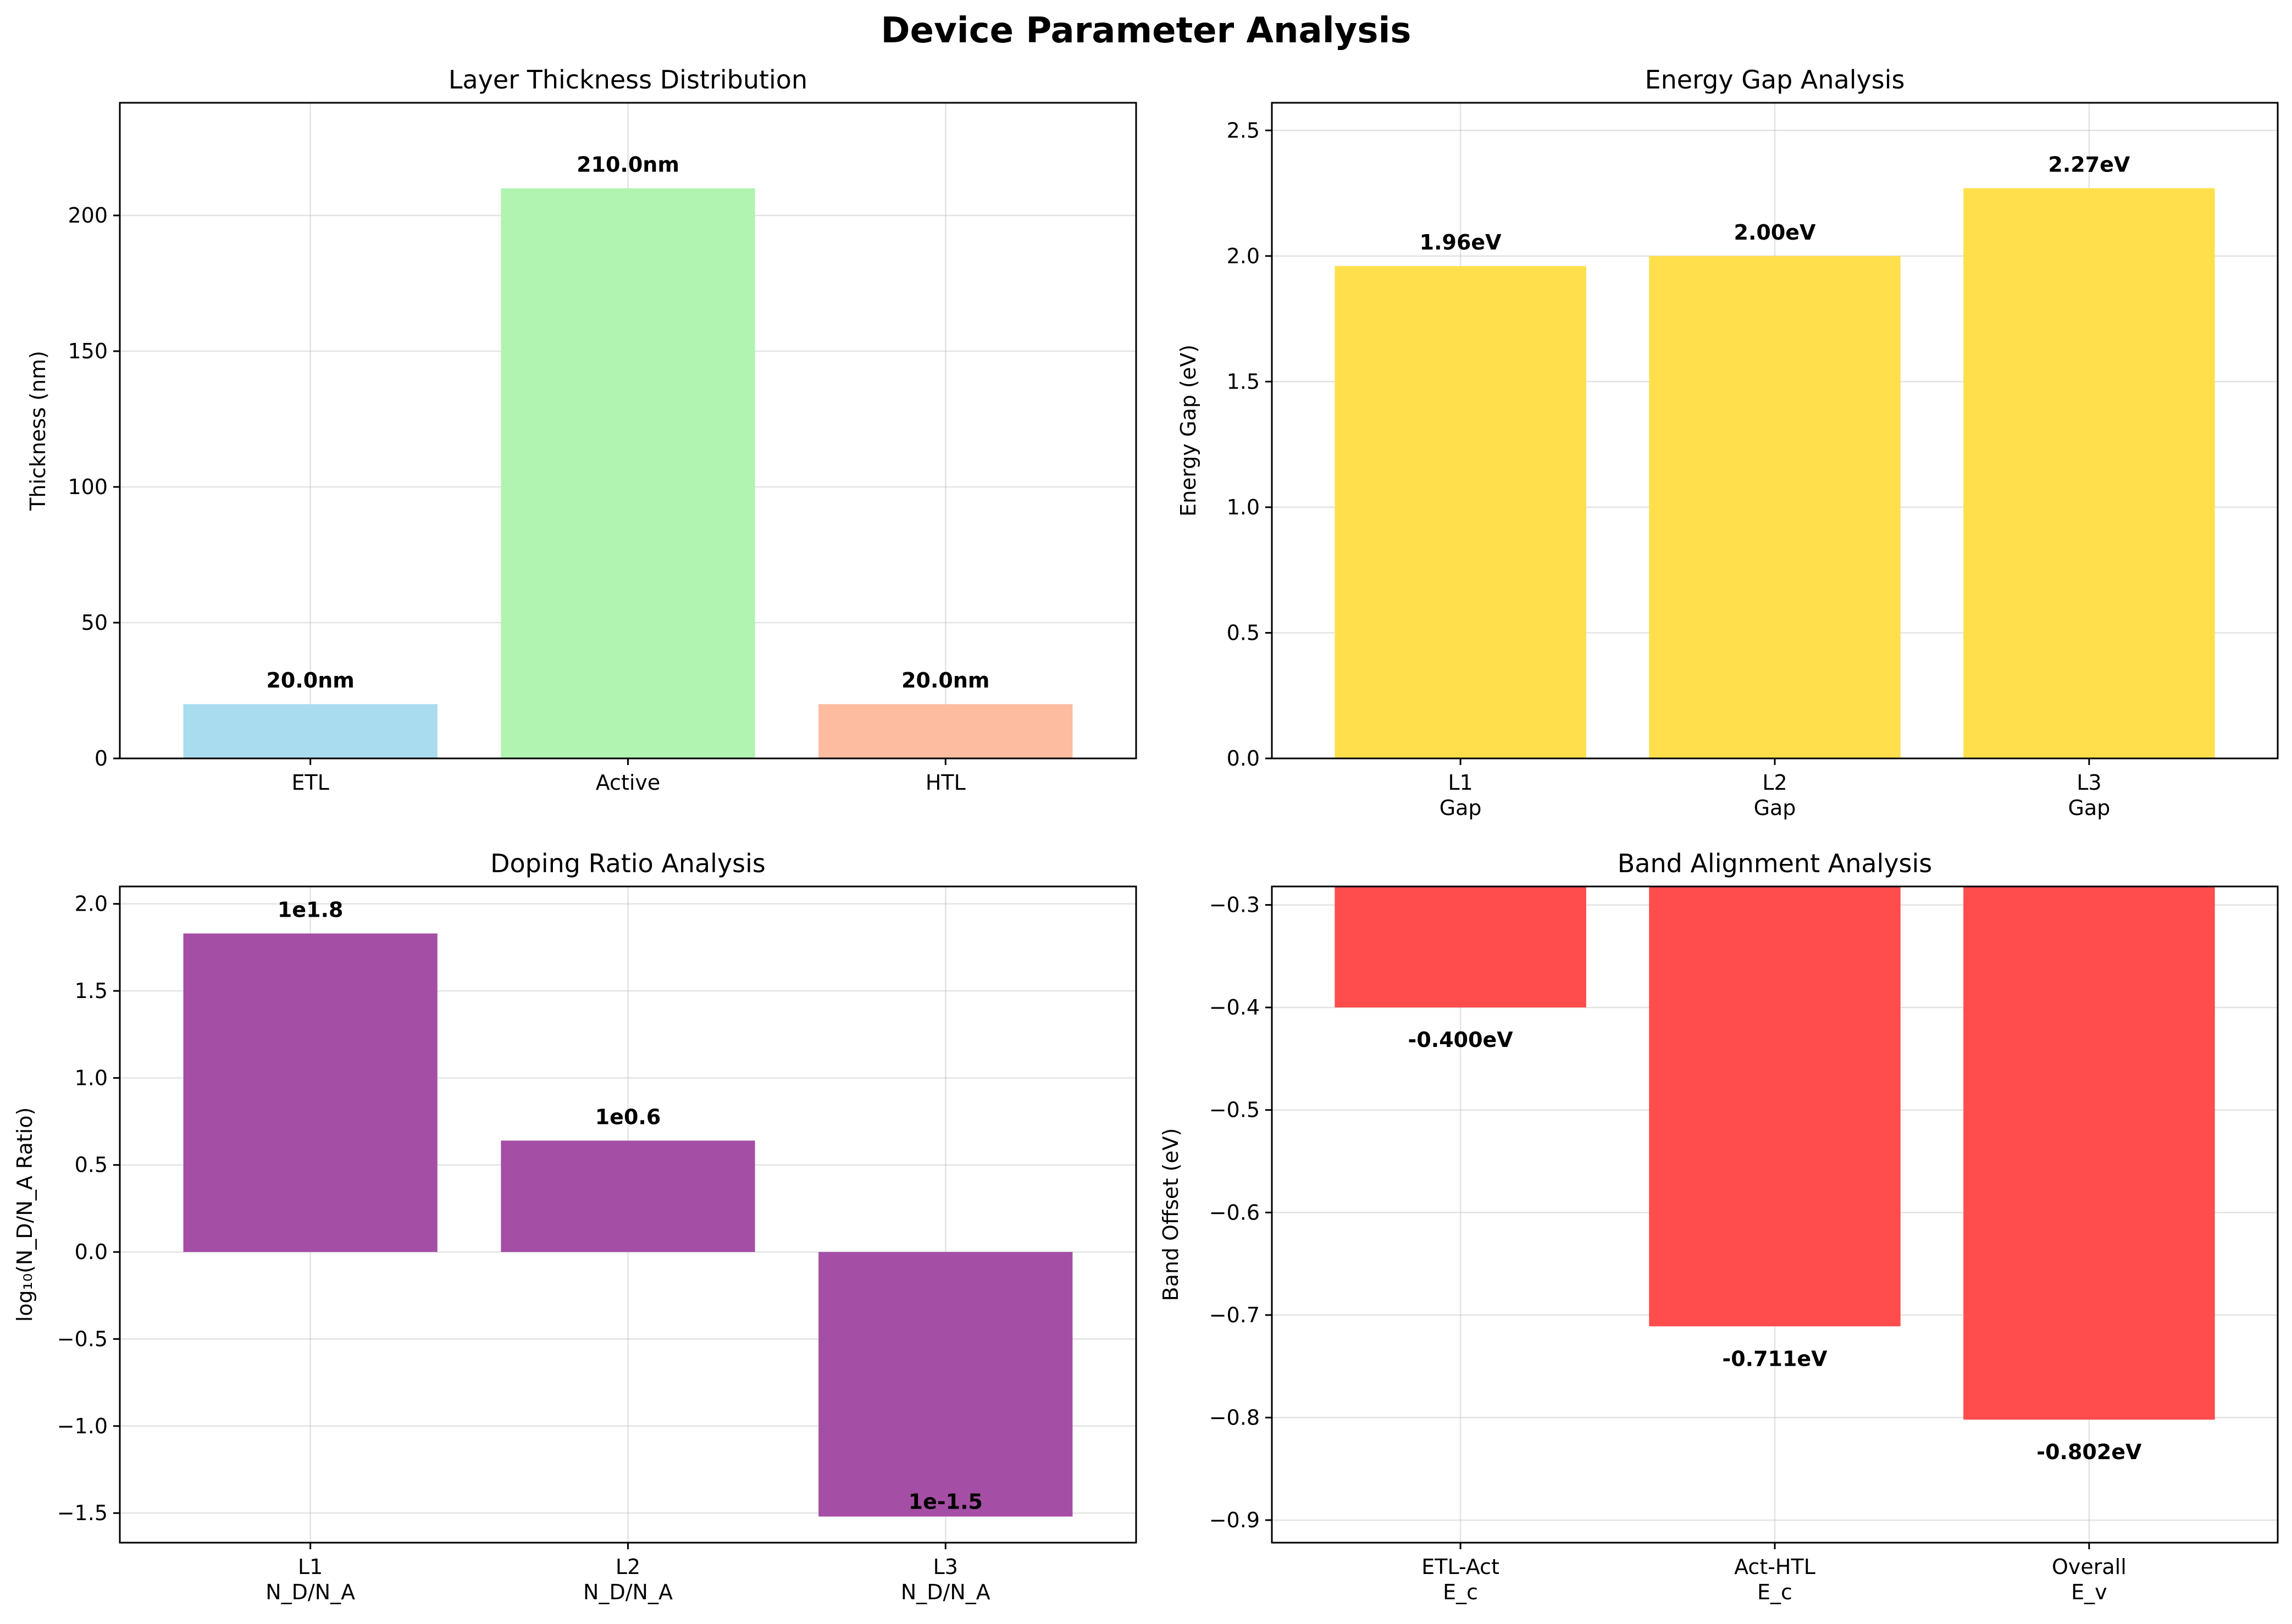  Describe the element at coordinates (88, 351) in the screenshot. I see `y-tick-label: 150` at that location.